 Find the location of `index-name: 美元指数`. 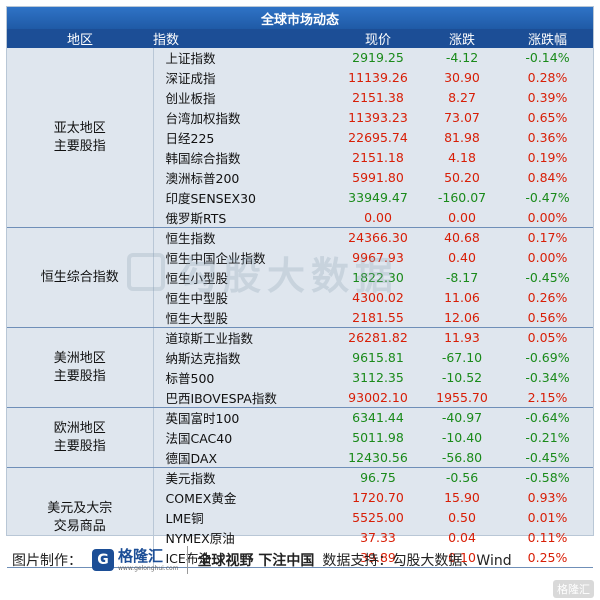

index-name: 美元指数 is located at coordinates (190, 478).